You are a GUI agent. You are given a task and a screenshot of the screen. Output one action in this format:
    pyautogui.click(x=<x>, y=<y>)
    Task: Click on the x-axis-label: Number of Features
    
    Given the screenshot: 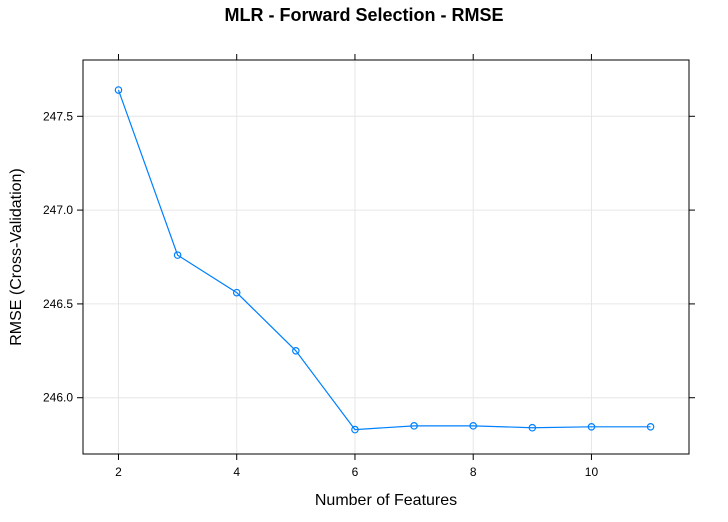 What is the action you would take?
    pyautogui.click(x=386, y=500)
    